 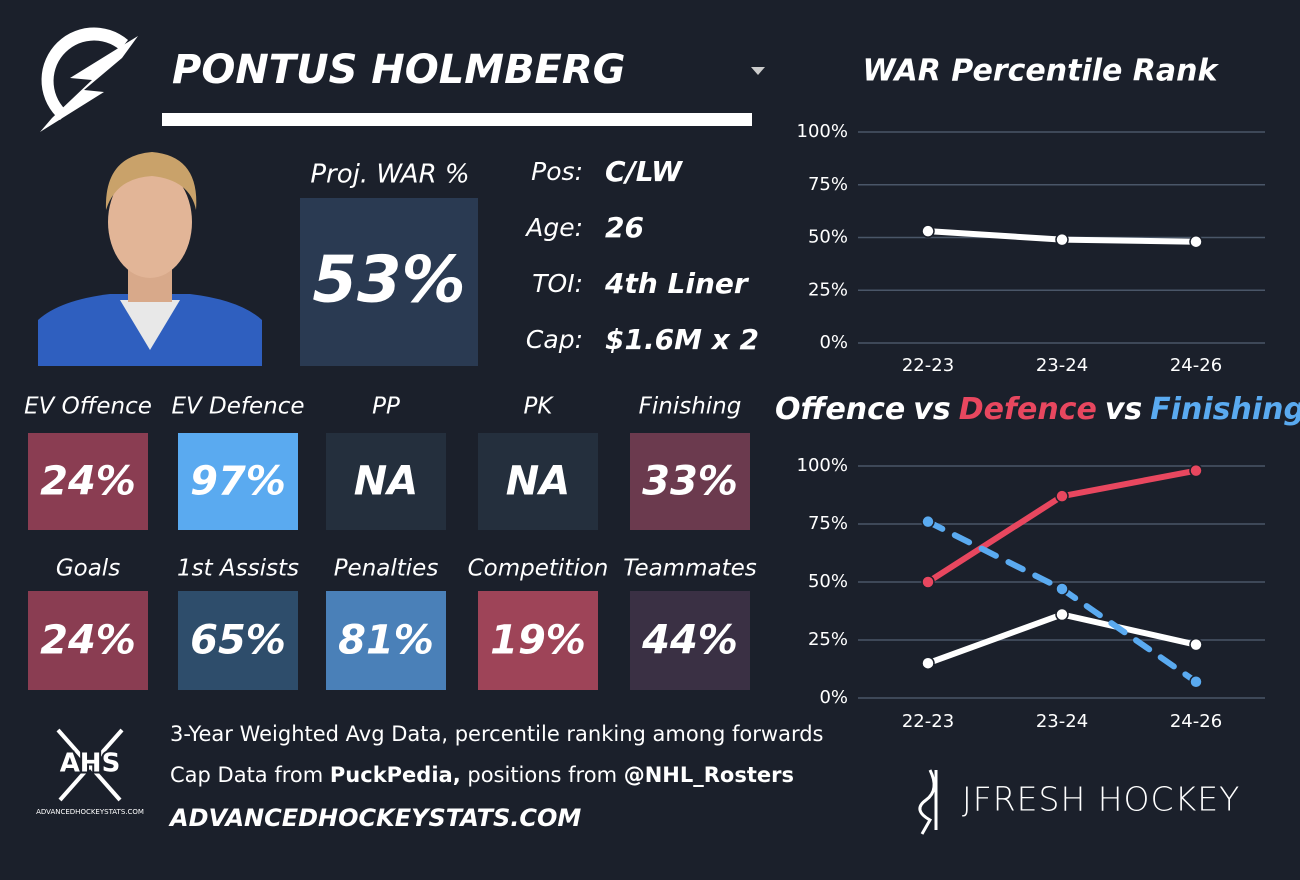 I want to click on proj-war-value: 53%, so click(x=388, y=281).